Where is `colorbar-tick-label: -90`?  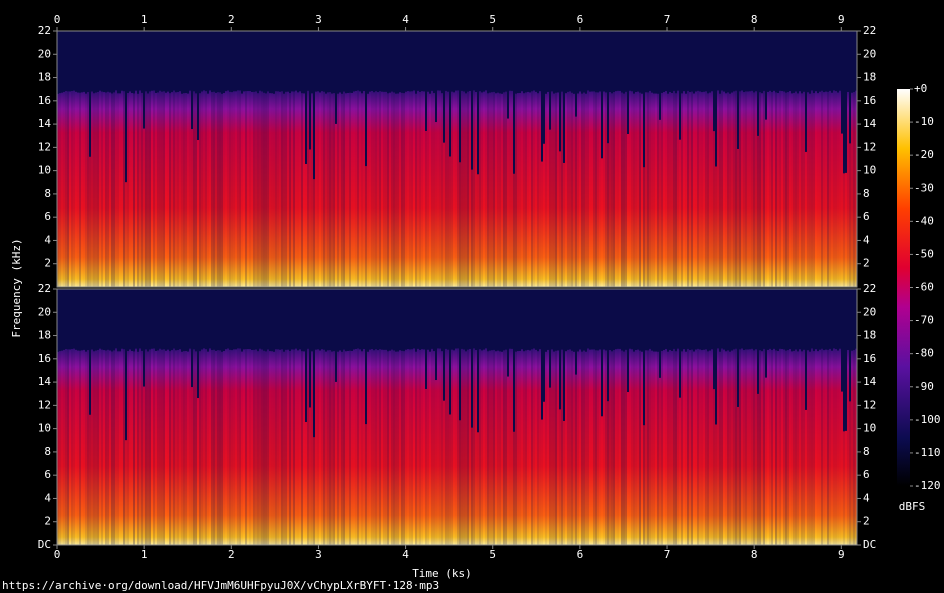 colorbar-tick-label: -90 is located at coordinates (924, 386).